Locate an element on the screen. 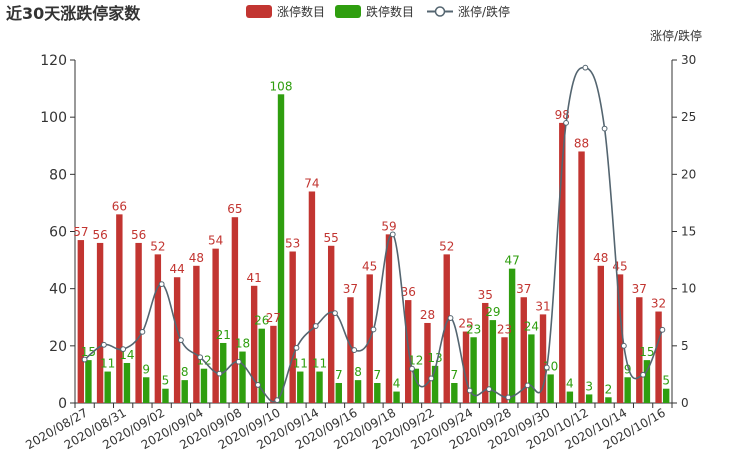  legend-label-ratio: 涨停/跌停 is located at coordinates (484, 11).